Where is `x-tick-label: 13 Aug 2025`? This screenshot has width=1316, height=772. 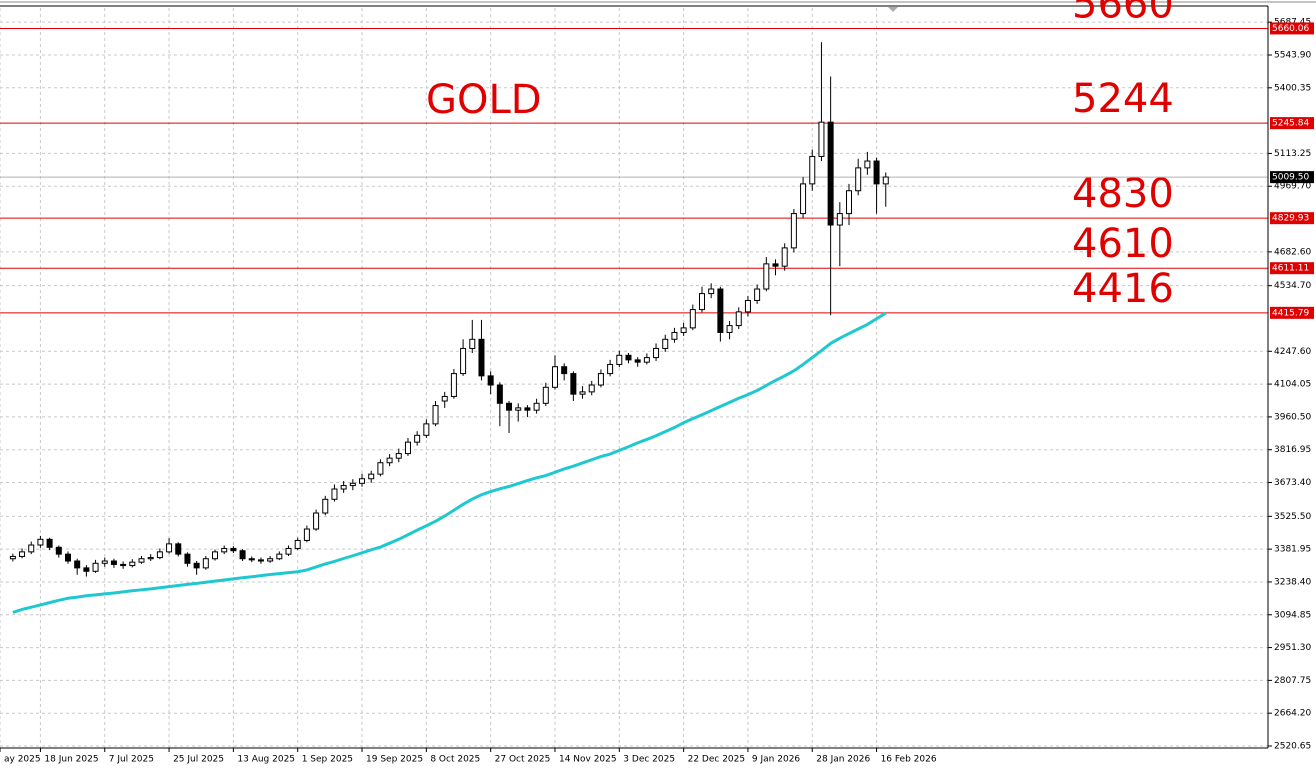
x-tick-label: 13 Aug 2025 is located at coordinates (266, 760).